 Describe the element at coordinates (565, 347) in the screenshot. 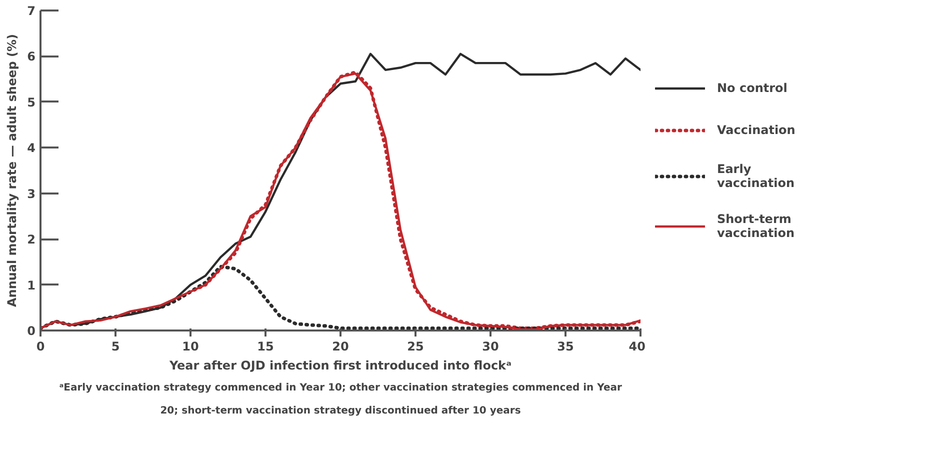

I see `x-tick-label: 35` at that location.